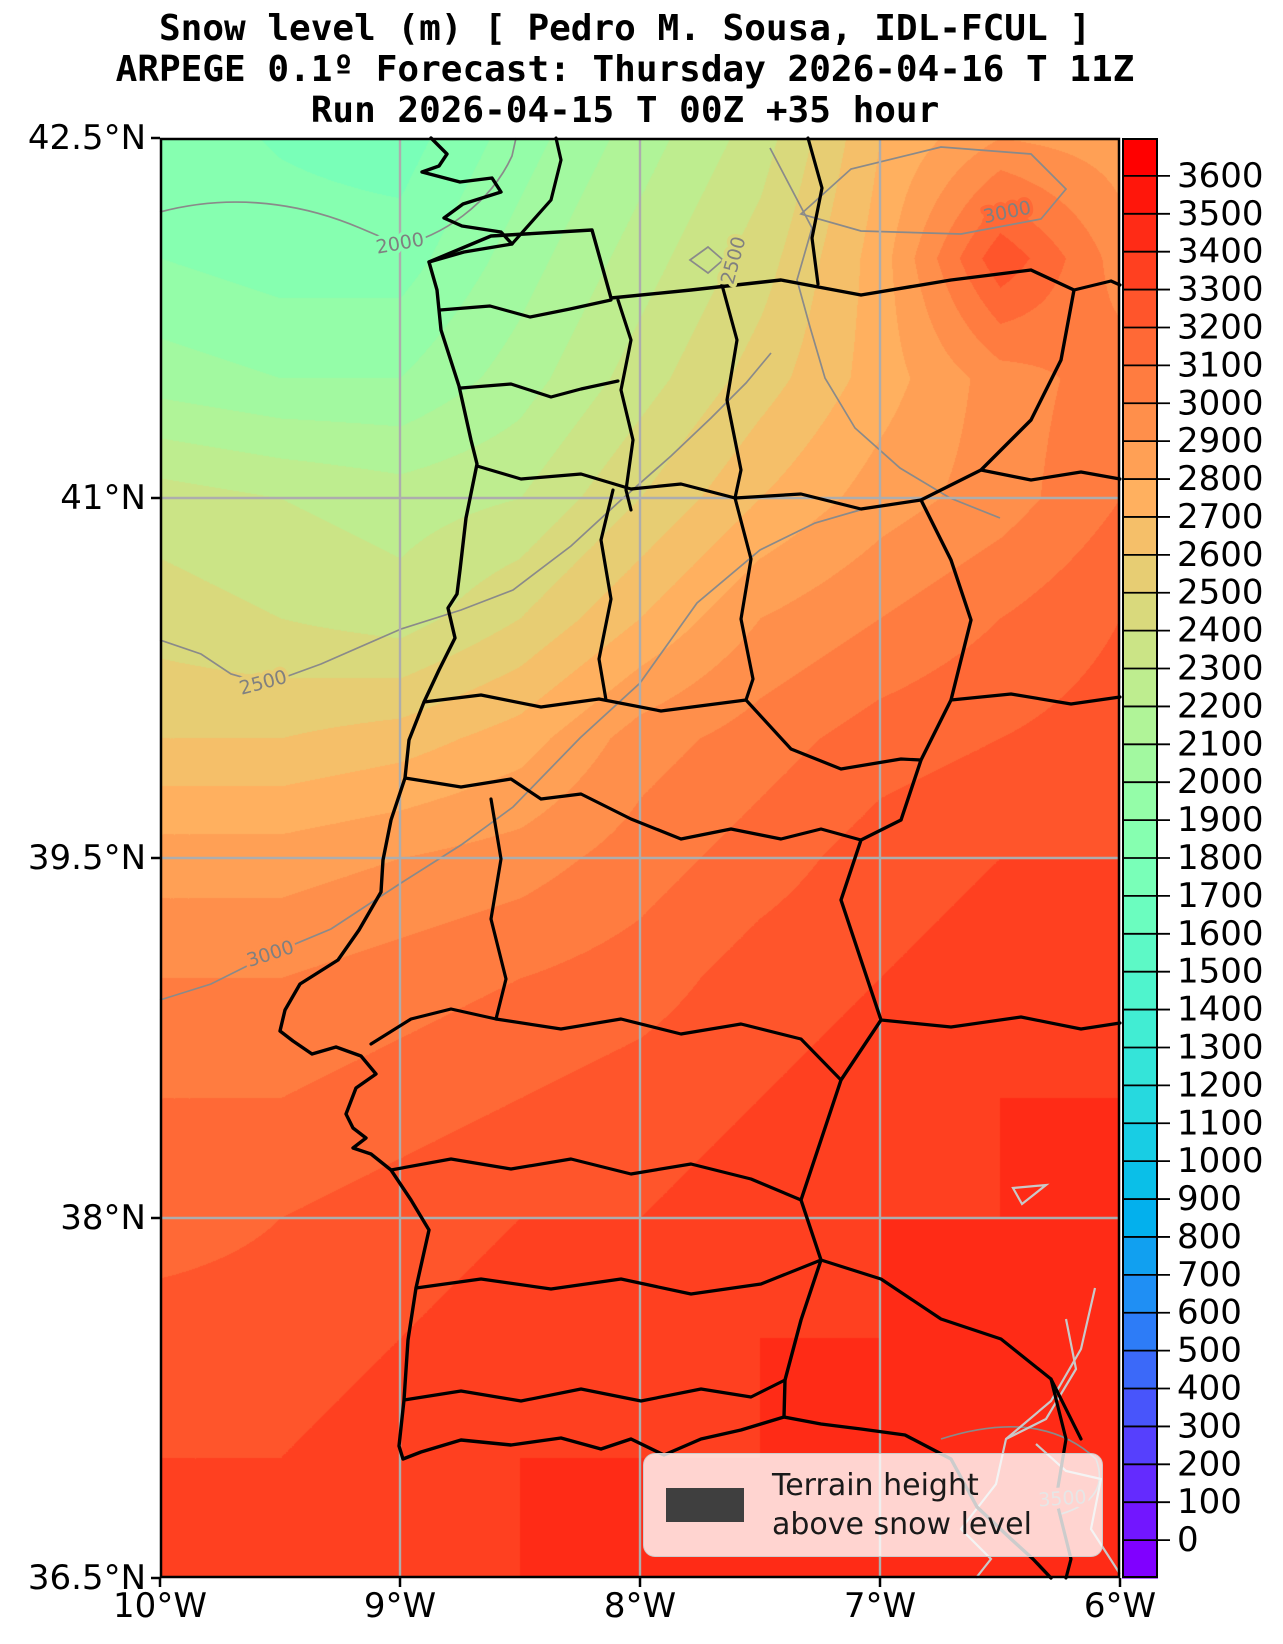 This screenshot has width=1283, height=1644. What do you see at coordinates (1220, 858) in the screenshot?
I see `colorbar-tick-label: 1800` at bounding box center [1220, 858].